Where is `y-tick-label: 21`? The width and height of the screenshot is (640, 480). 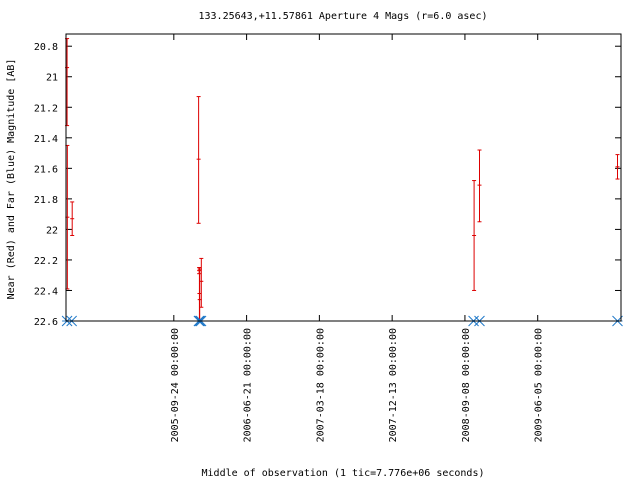
y-tick-label: 21 is located at coordinates (52, 78).